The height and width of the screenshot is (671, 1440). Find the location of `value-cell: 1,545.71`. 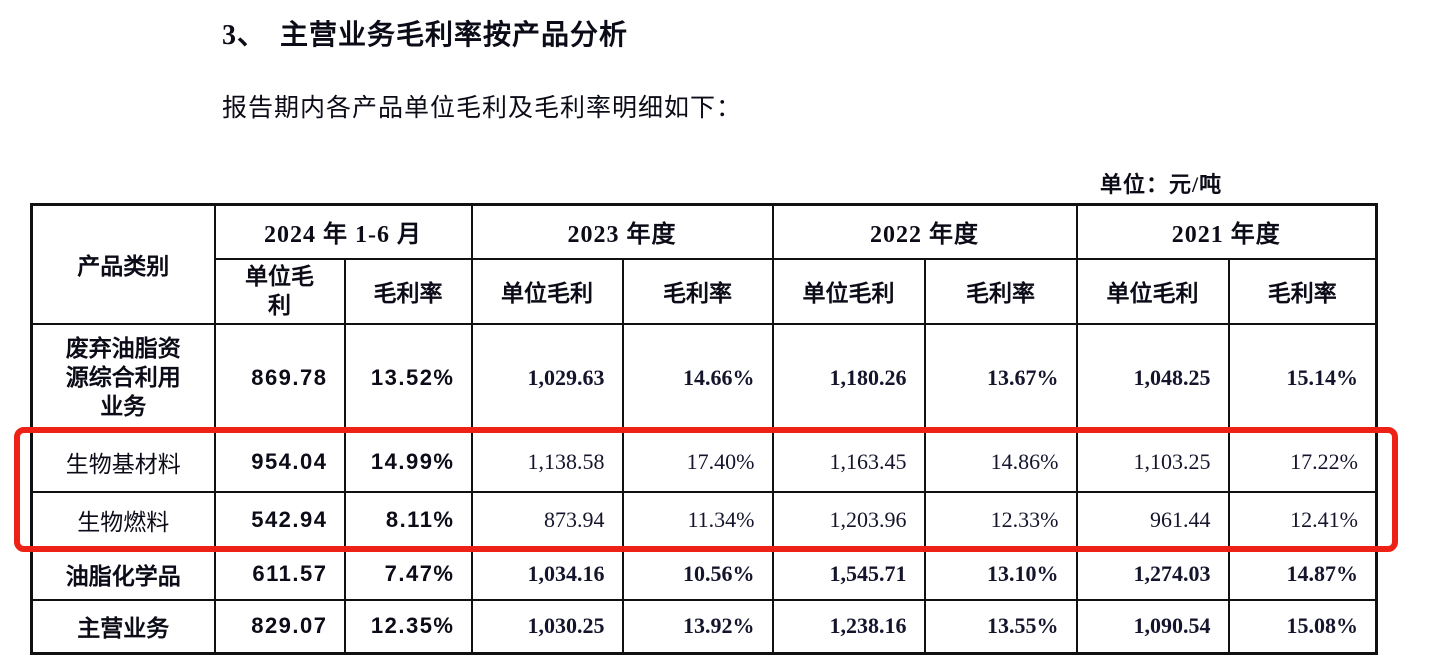

value-cell: 1,545.71 is located at coordinates (848, 574).